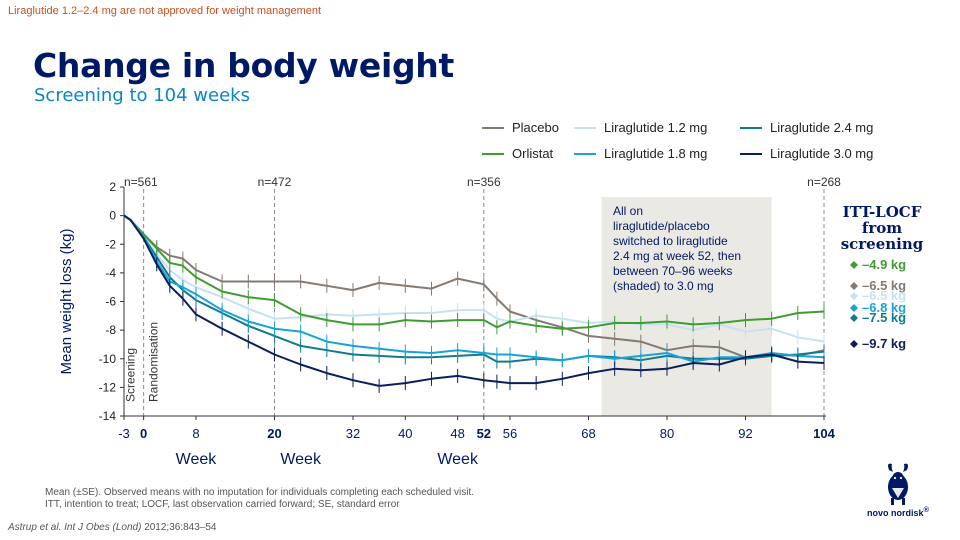 This screenshot has width=960, height=540. Describe the element at coordinates (510, 433) in the screenshot. I see `x-tick-label: 56` at that location.